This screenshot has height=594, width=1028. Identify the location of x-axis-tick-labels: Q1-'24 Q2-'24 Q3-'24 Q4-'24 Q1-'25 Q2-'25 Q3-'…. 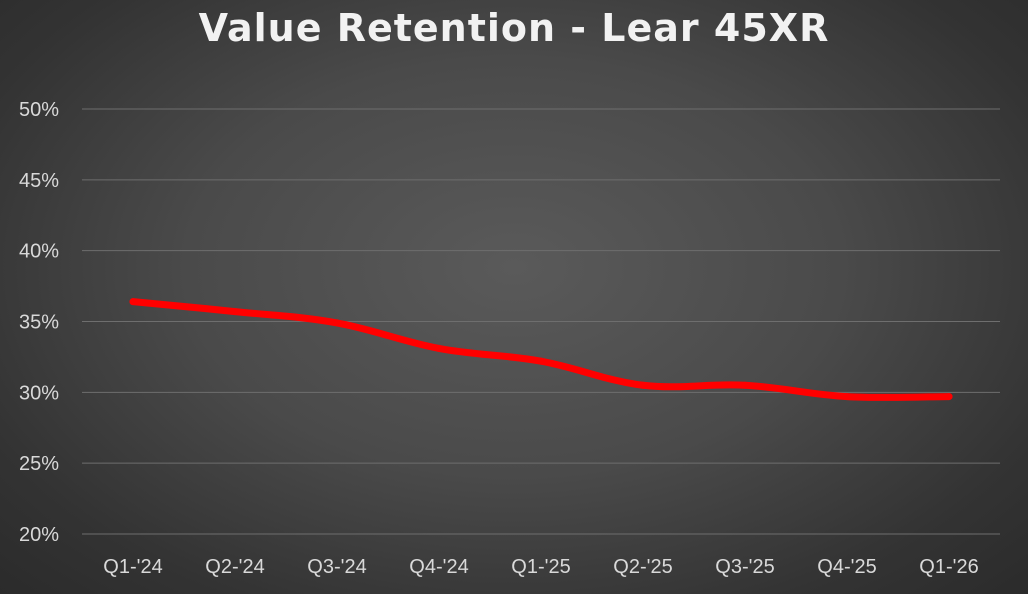
(540, 567).